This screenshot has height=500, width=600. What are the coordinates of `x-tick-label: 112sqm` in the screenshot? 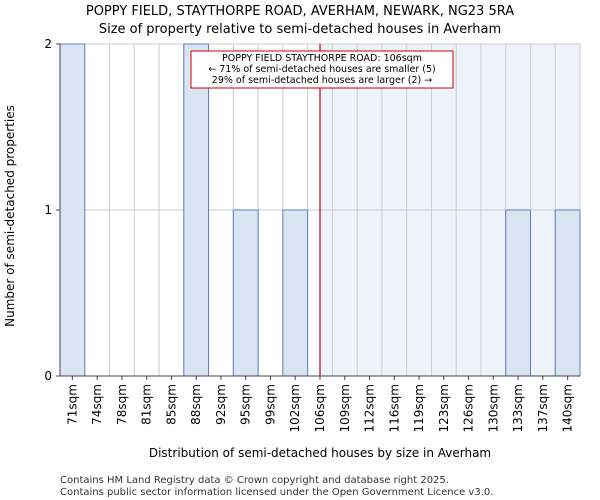 It's located at (370, 408).